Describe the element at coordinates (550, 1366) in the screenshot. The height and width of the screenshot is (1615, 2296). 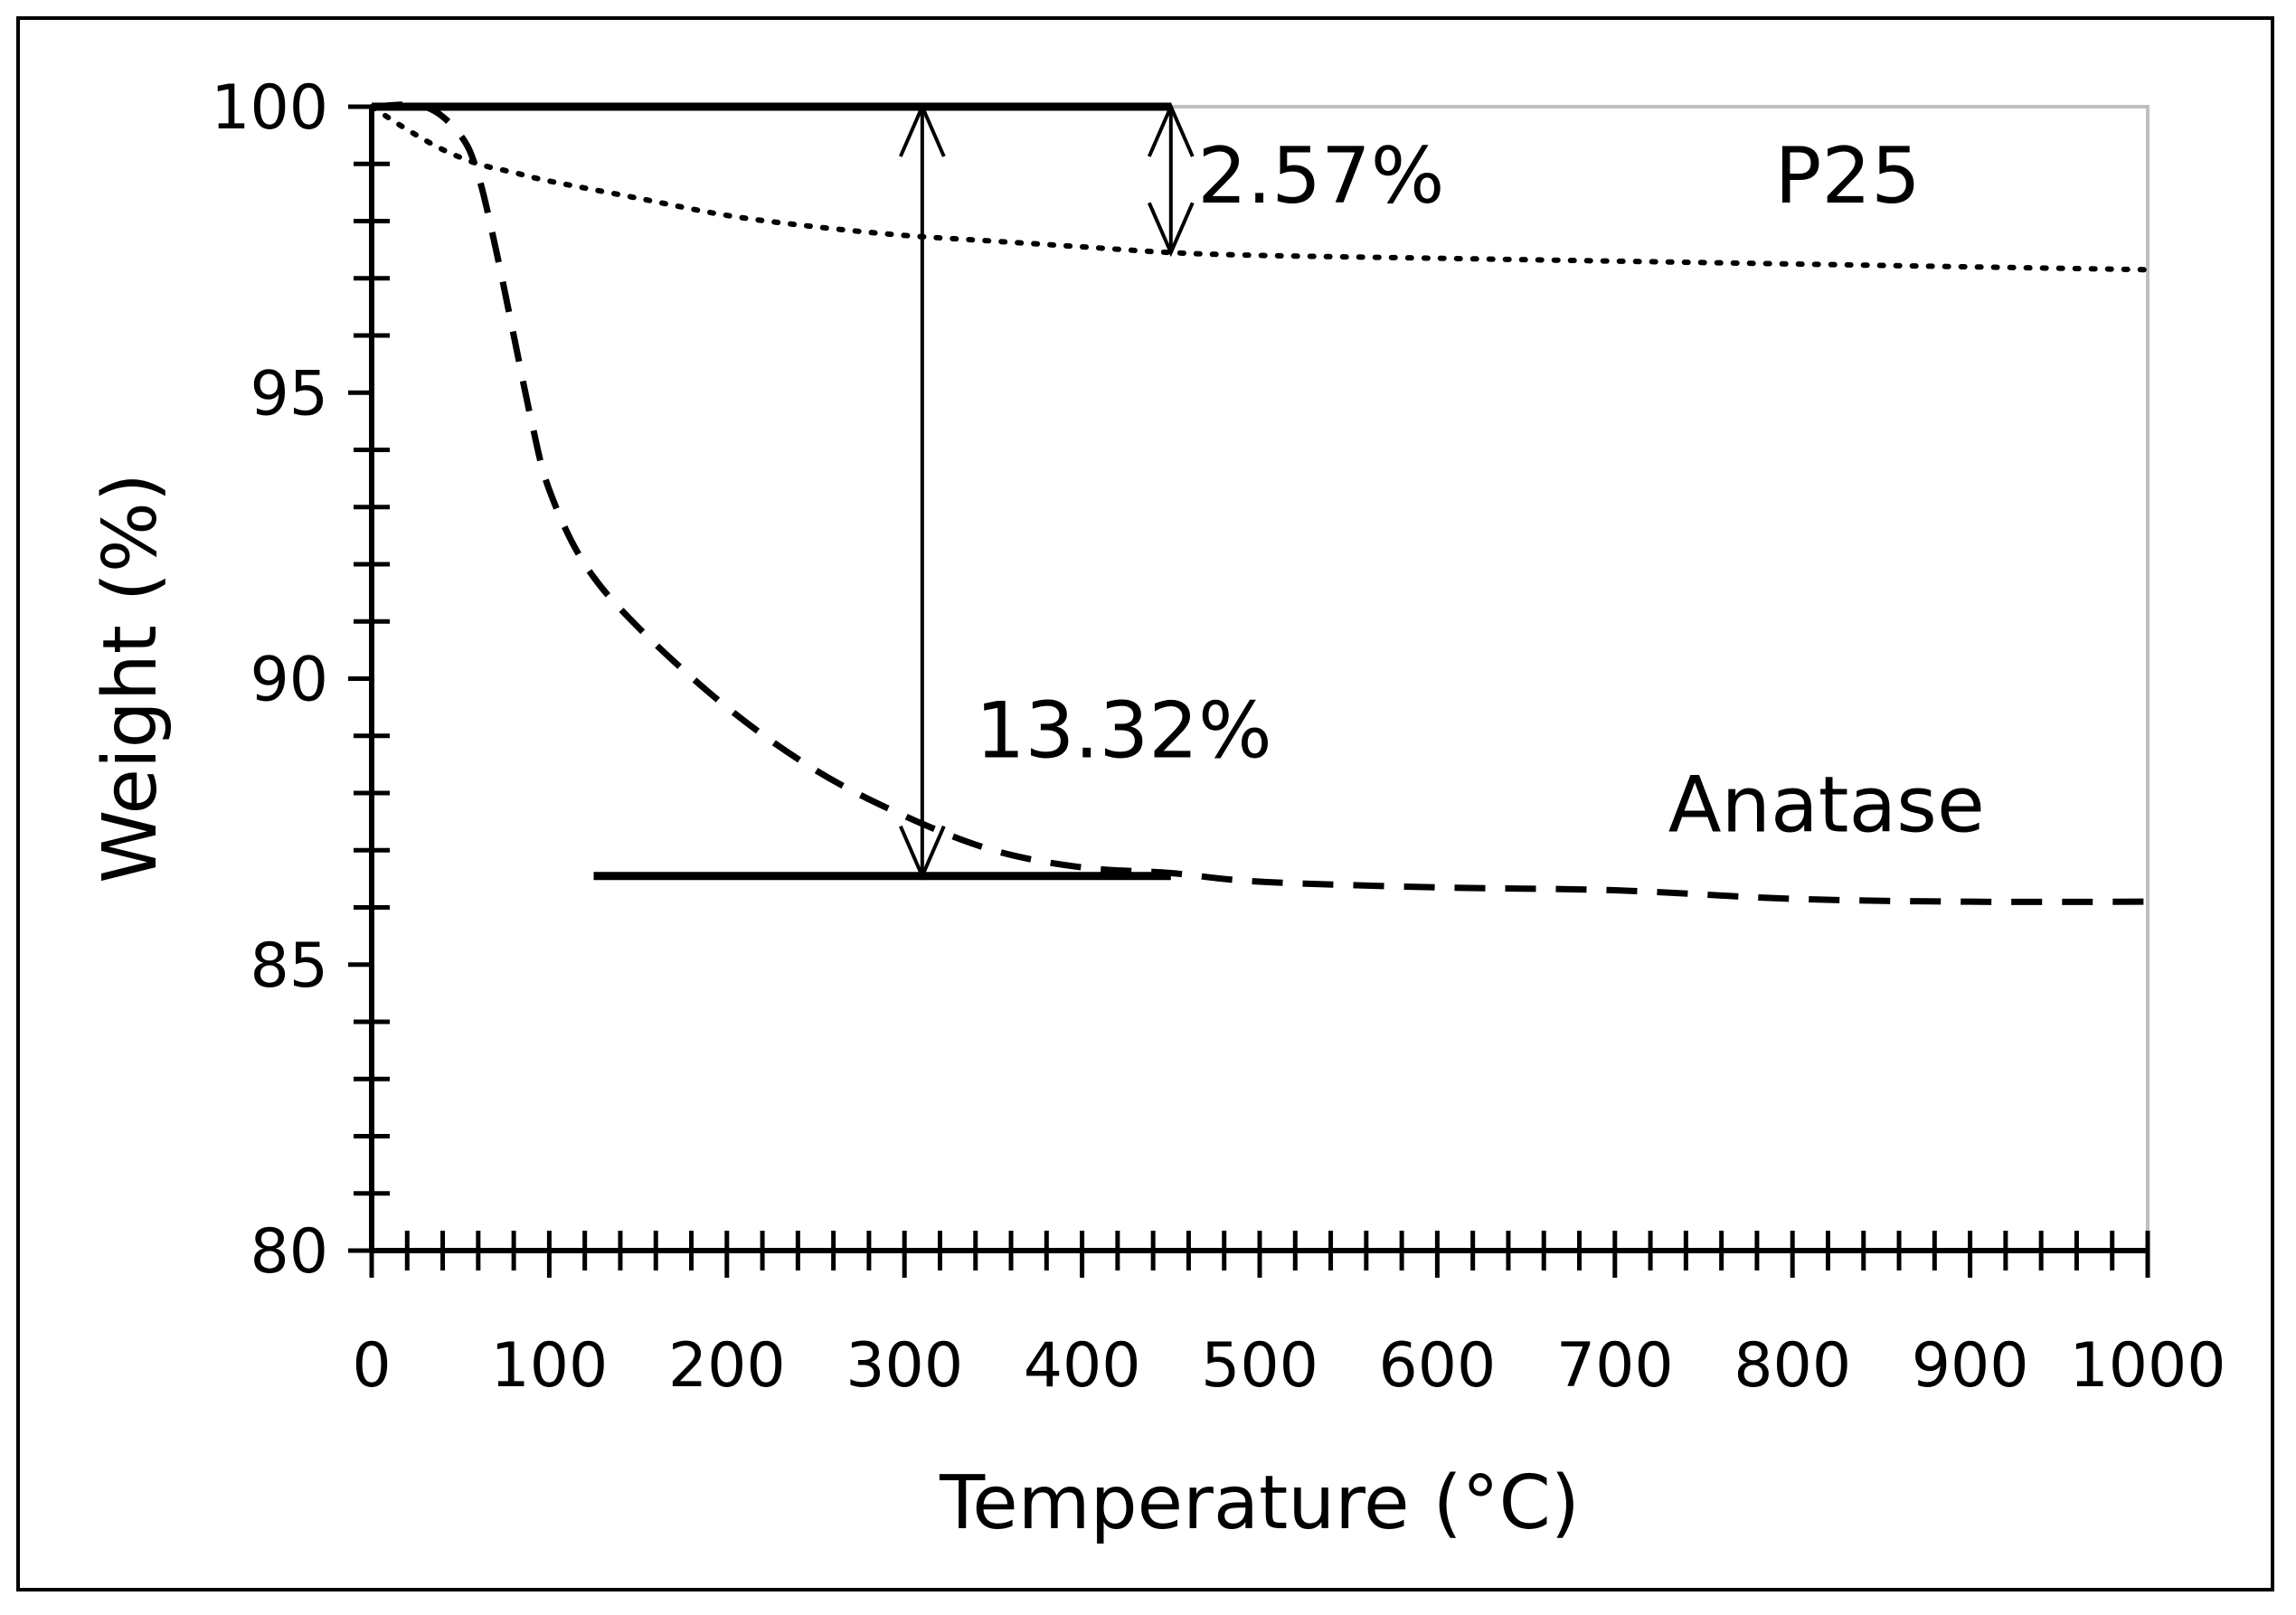
I see `x-tick-label: 100` at that location.